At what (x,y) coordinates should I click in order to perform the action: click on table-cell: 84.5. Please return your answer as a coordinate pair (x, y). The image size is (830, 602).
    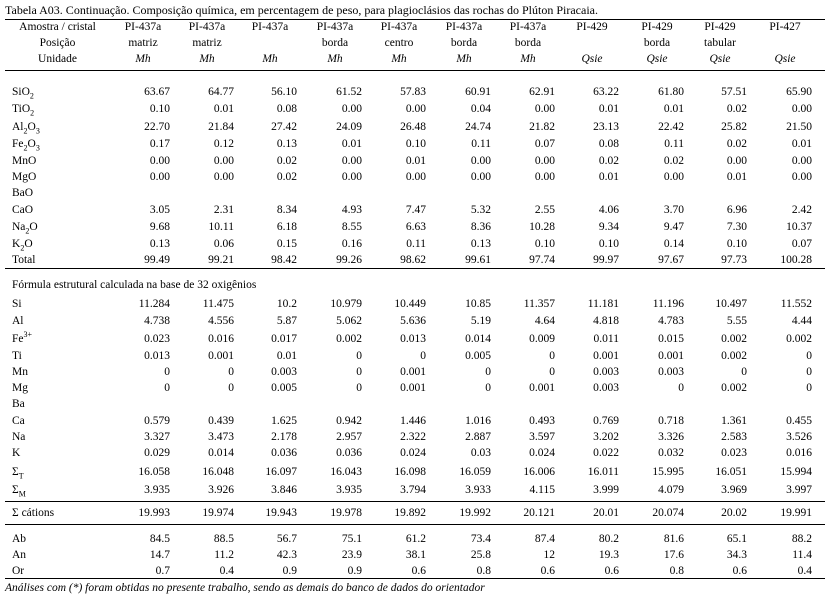
    Looking at the image, I should click on (159, 539).